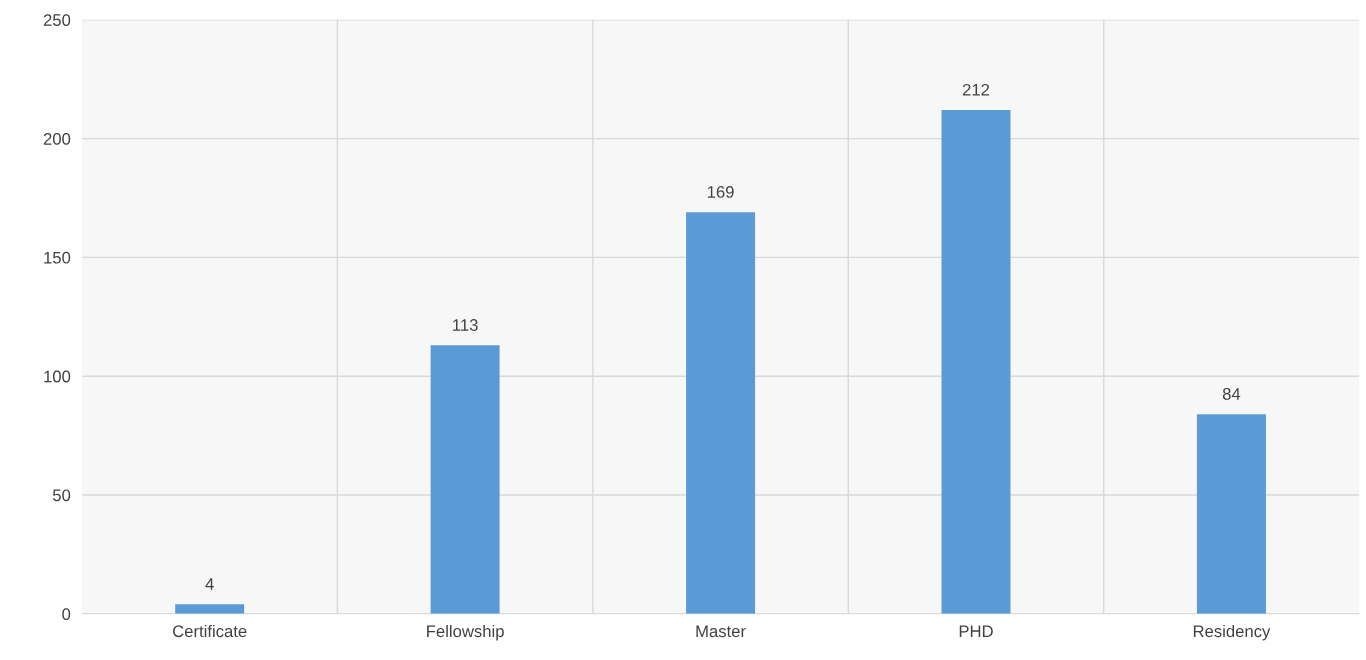 The height and width of the screenshot is (660, 1366). Describe the element at coordinates (976, 89) in the screenshot. I see `data-label: 212` at that location.